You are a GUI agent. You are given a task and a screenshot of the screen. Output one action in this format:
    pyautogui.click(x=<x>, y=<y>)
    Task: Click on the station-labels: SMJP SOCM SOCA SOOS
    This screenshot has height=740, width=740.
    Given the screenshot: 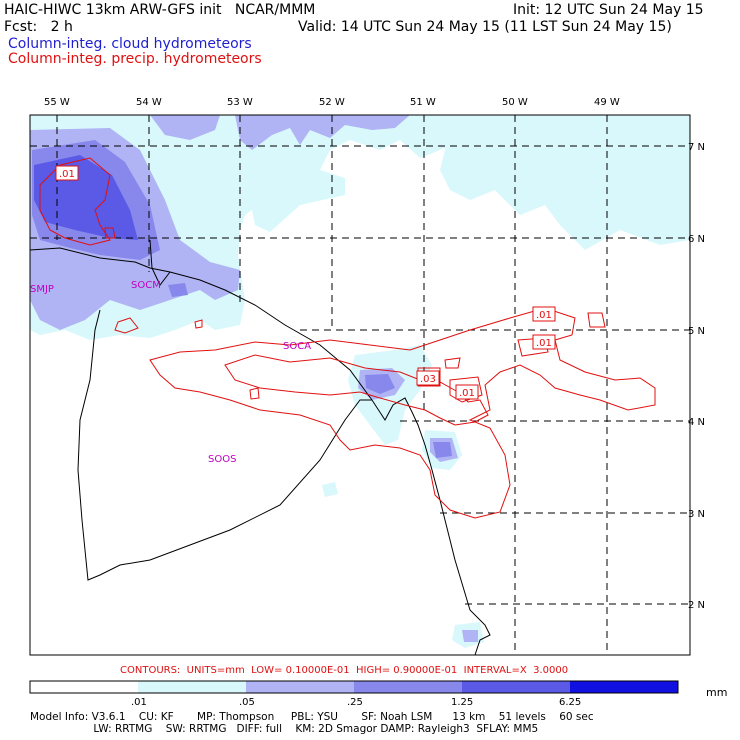 What is the action you would take?
    pyautogui.click(x=170, y=372)
    